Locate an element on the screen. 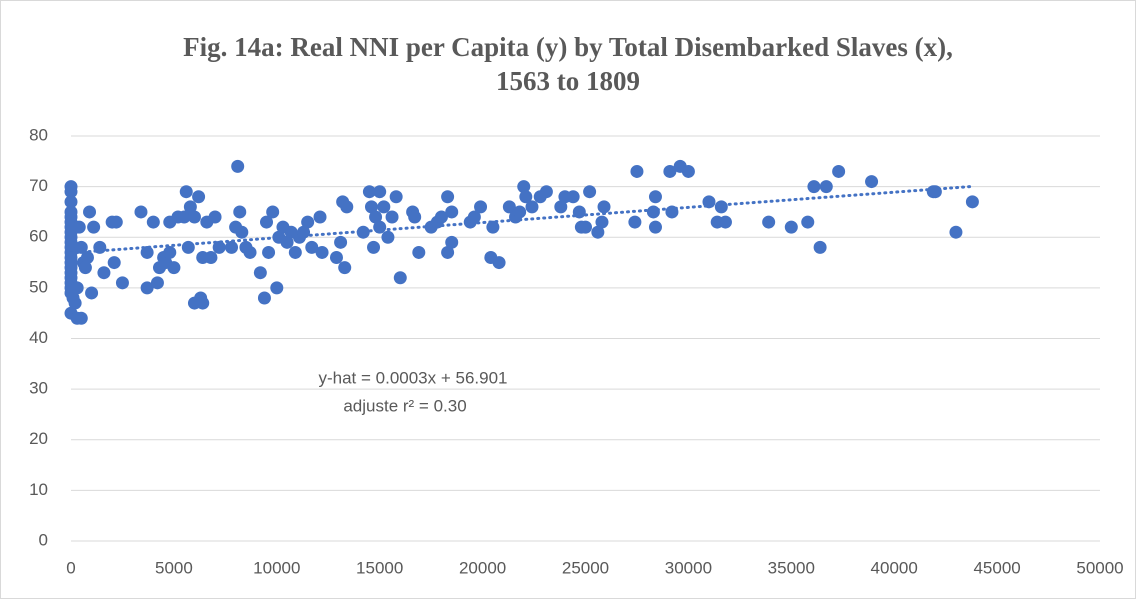 This screenshot has height=599, width=1136. x-tick-label: 25000 is located at coordinates (585, 567).